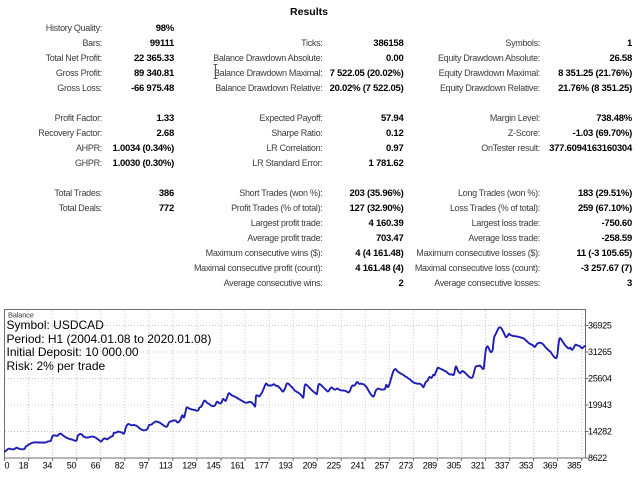  Describe the element at coordinates (600, 326) in the screenshot. I see `svg-text: 36925` at that location.